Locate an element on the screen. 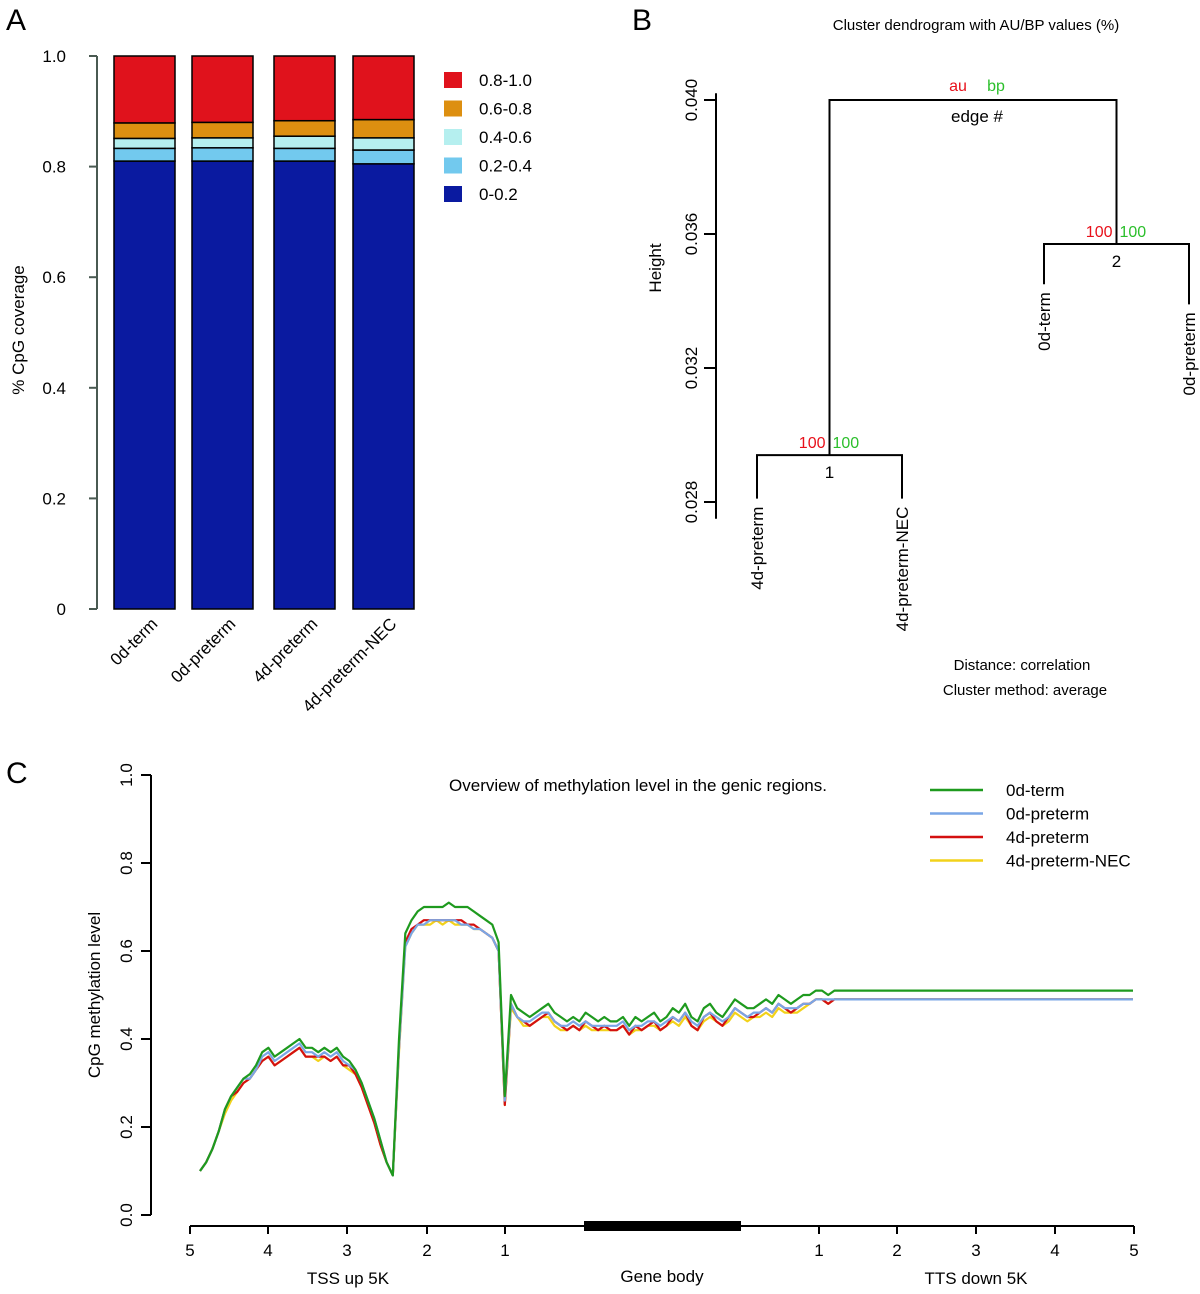 This screenshot has width=1200, height=1294. panel-a-y-tick-label: 0 is located at coordinates (61, 609).